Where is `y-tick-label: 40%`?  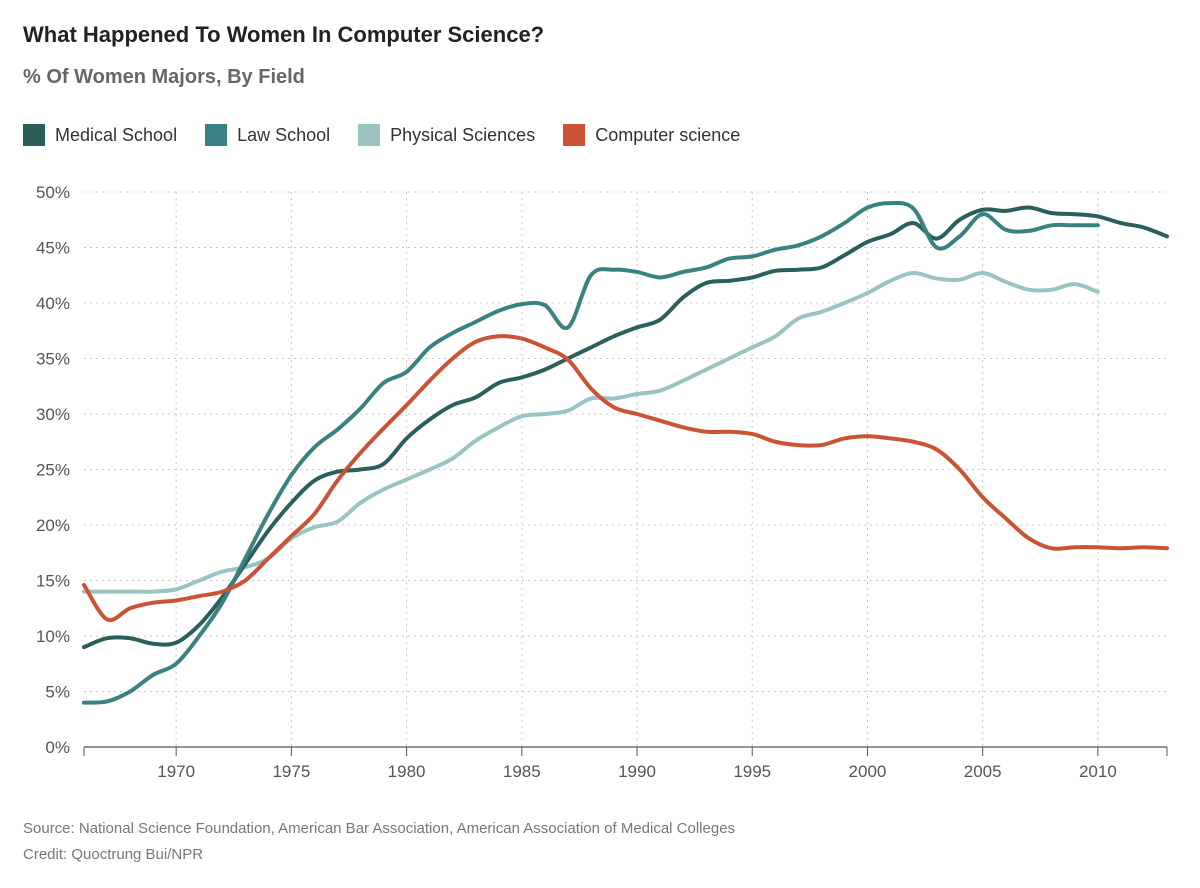 y-tick-label: 40% is located at coordinates (53, 303).